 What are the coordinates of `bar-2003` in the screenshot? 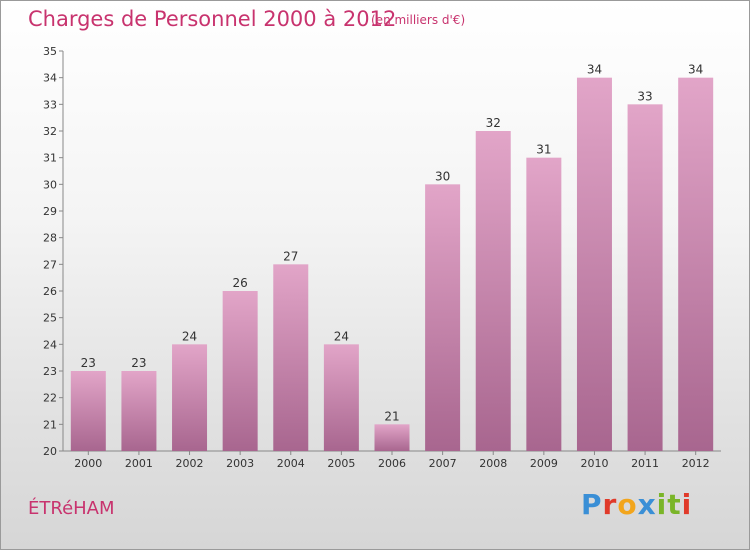 It's located at (240, 371).